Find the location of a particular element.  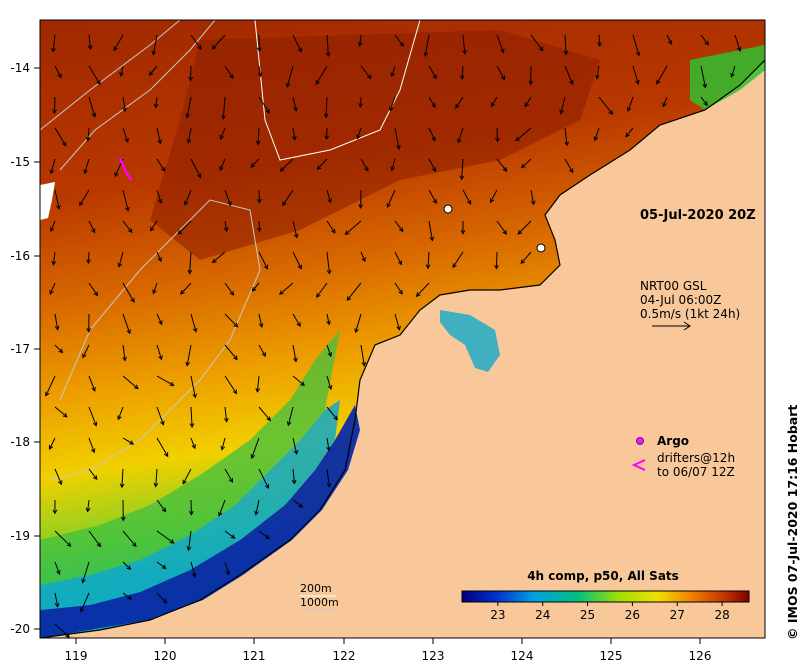

isobath-1000m-label: 1000m is located at coordinates (319, 602).